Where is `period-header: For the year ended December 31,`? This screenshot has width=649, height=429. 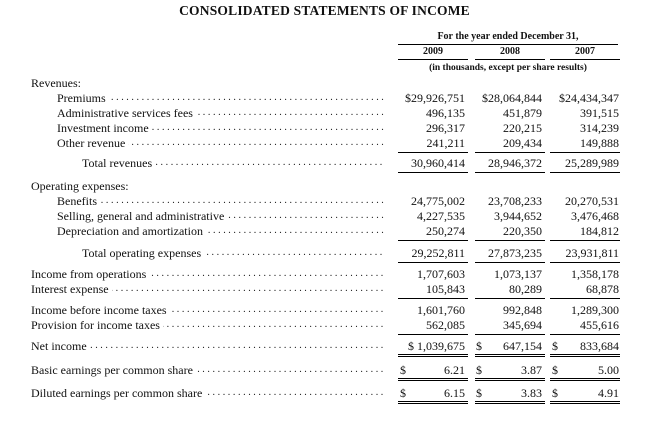 period-header: For the year ended December 31, is located at coordinates (508, 36).